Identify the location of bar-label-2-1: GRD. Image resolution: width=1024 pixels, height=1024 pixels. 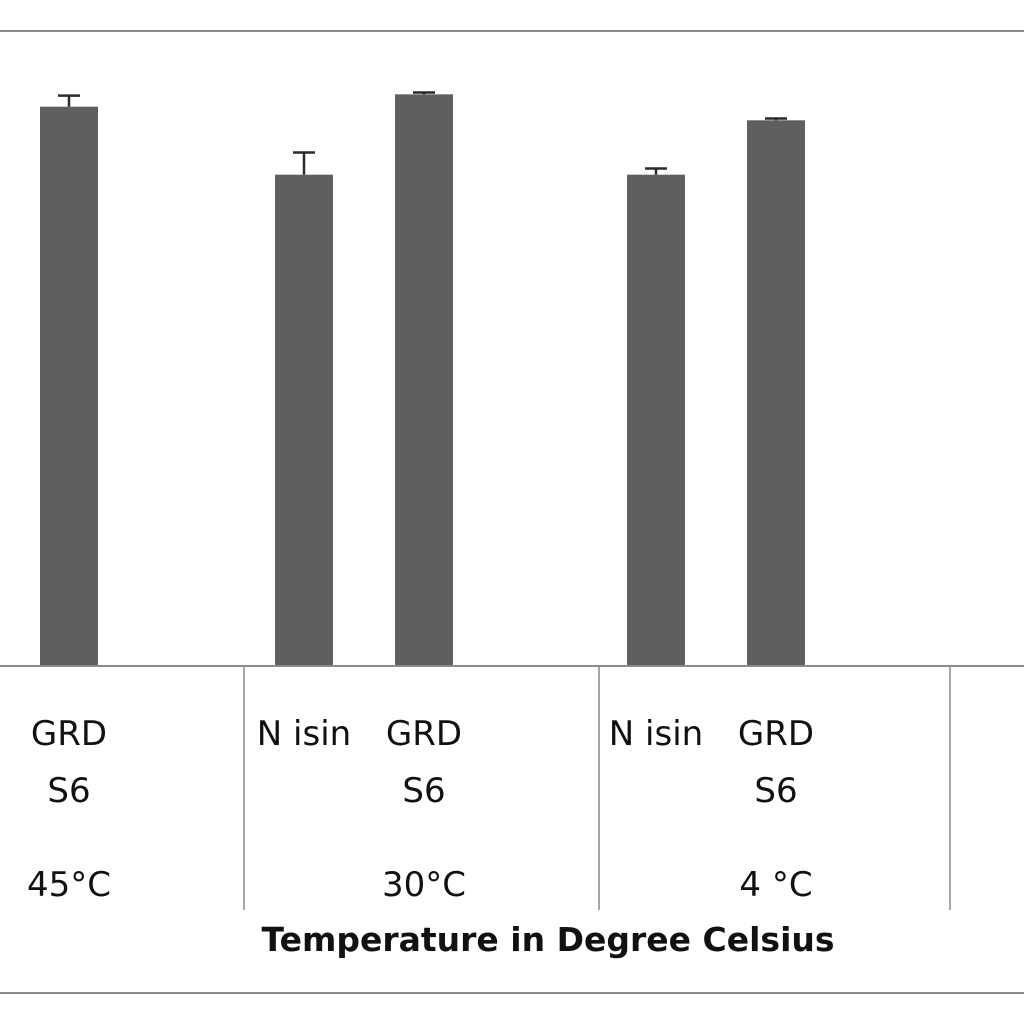
(776, 734).